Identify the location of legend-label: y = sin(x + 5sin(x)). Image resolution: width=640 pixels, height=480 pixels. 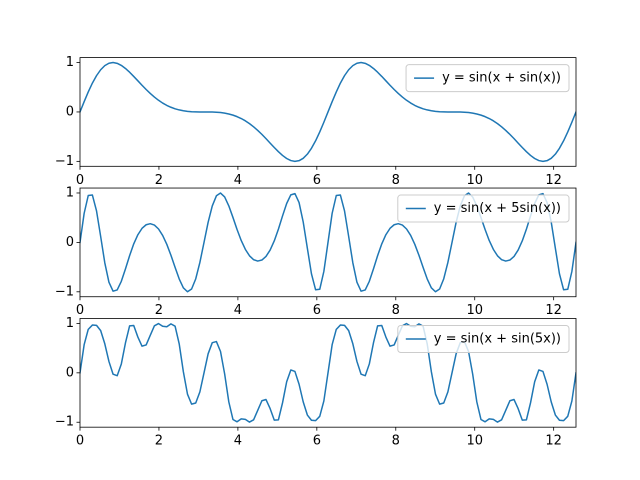
(497, 208).